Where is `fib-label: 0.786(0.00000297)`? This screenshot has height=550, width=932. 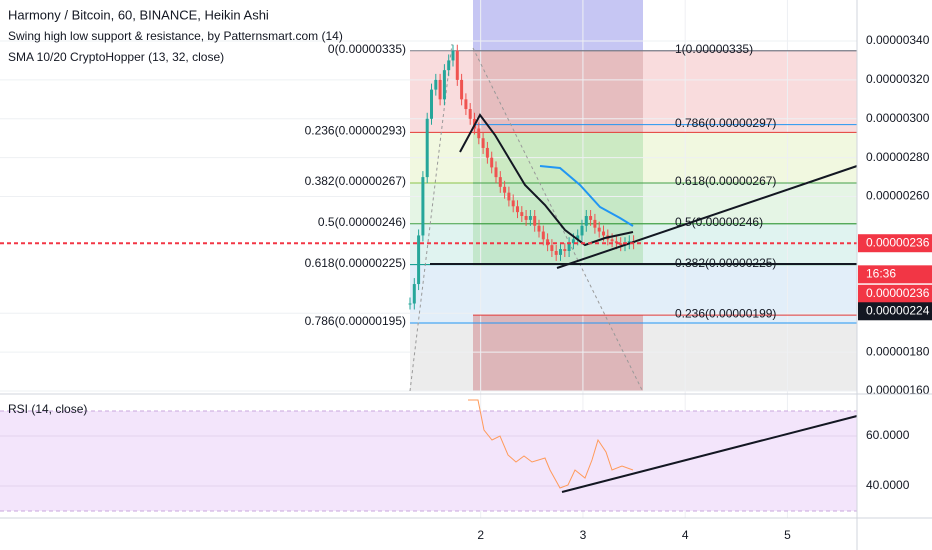 fib-label: 0.786(0.00000297) is located at coordinates (725, 123).